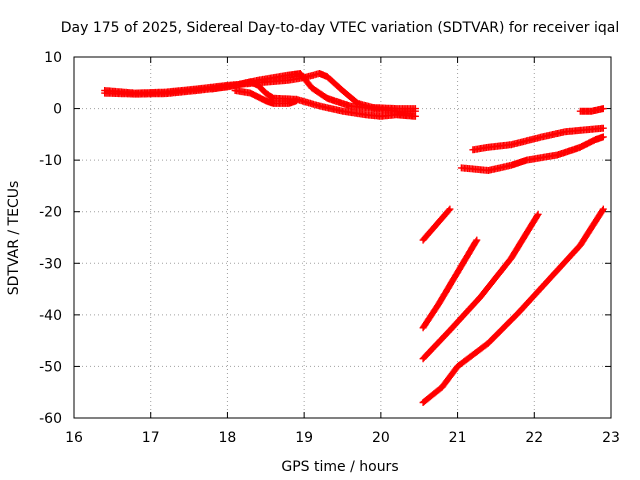  What do you see at coordinates (53, 58) in the screenshot?
I see `y-tick-label: 10` at bounding box center [53, 58].